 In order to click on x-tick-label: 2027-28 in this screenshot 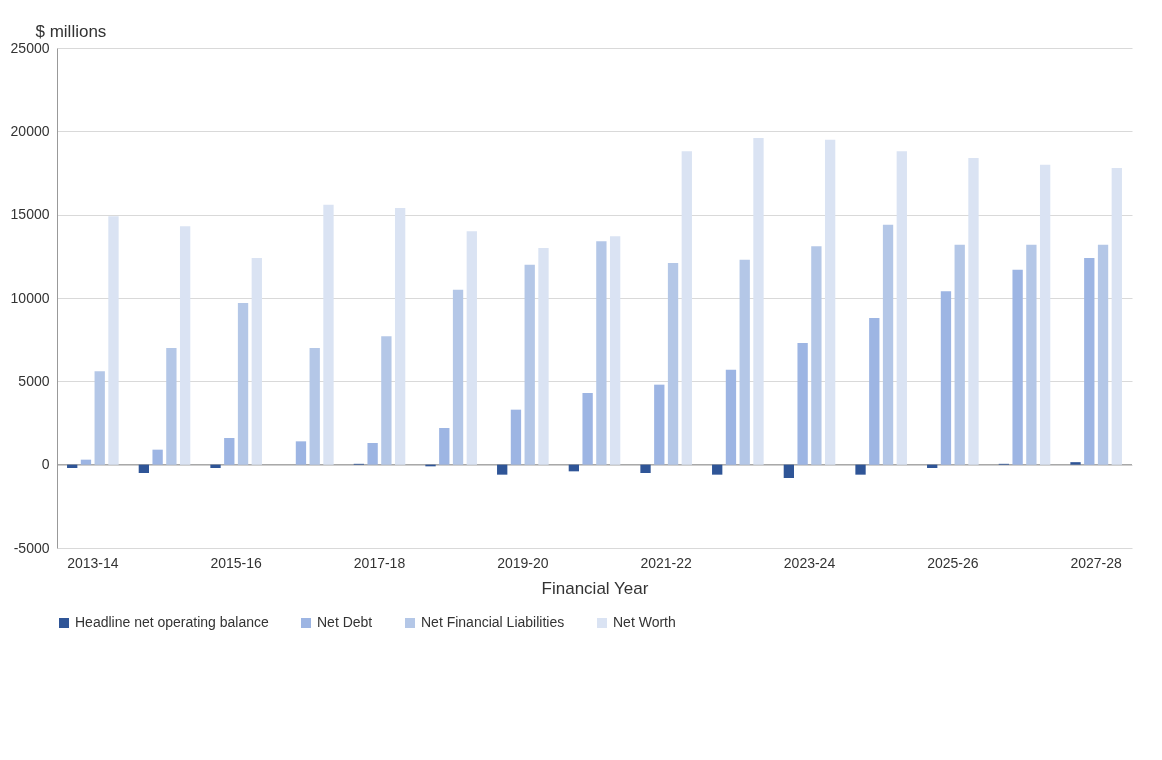, I will do `click(1096, 562)`.